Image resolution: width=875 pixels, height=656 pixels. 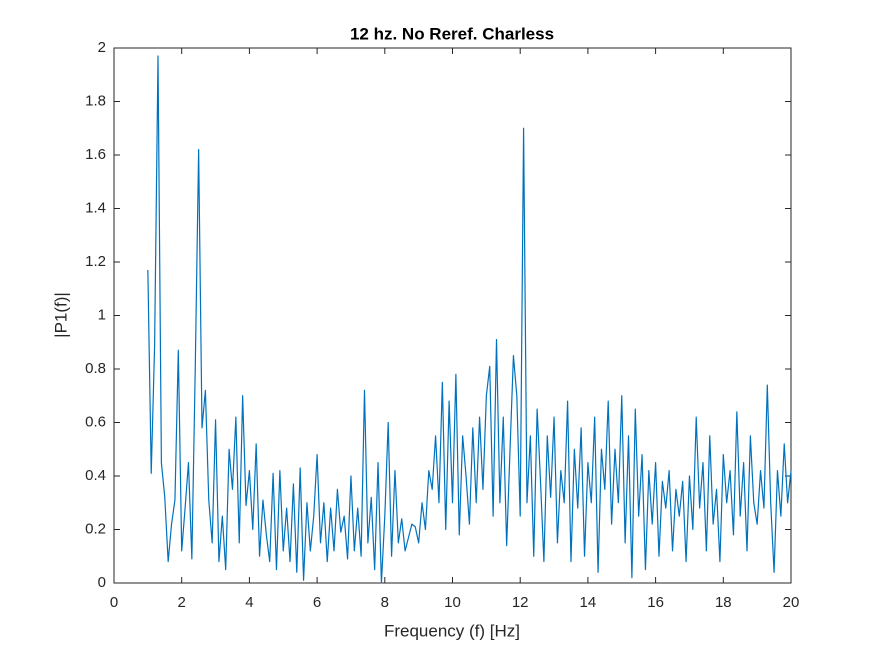 I want to click on y-tick-label: 1.6, so click(x=95, y=154).